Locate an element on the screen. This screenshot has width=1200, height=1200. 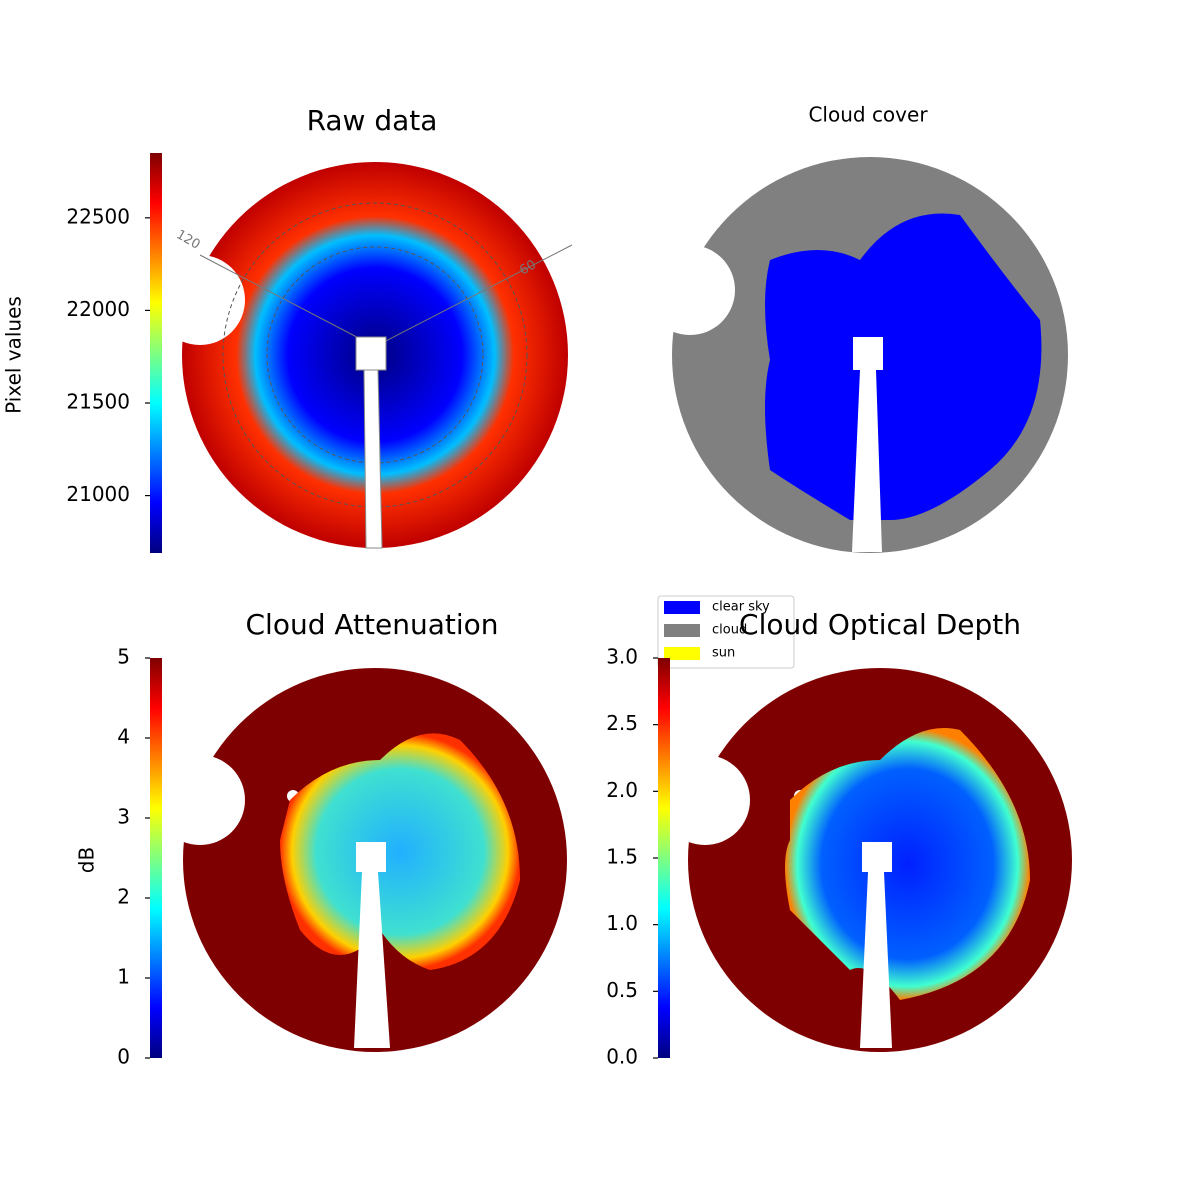
tick-label: 2.5 is located at coordinates (622, 723).